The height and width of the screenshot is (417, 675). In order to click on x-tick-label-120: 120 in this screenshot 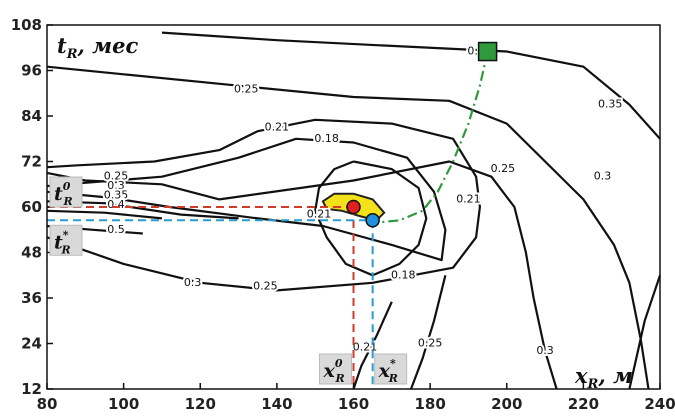, I will do `click(200, 404)`.